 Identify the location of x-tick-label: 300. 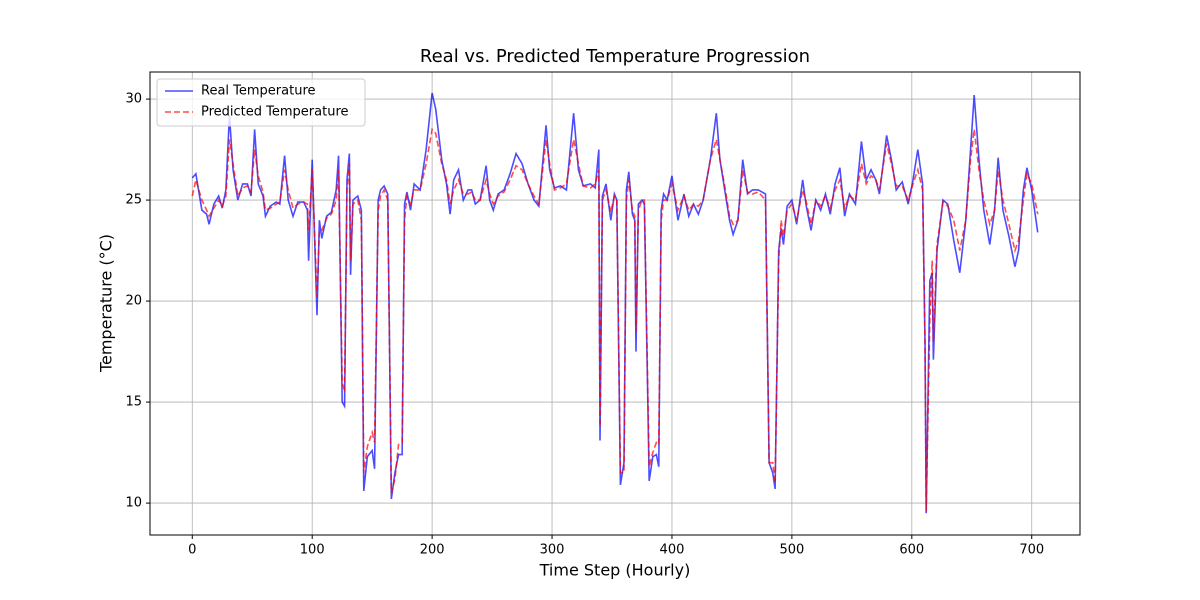
(552, 550).